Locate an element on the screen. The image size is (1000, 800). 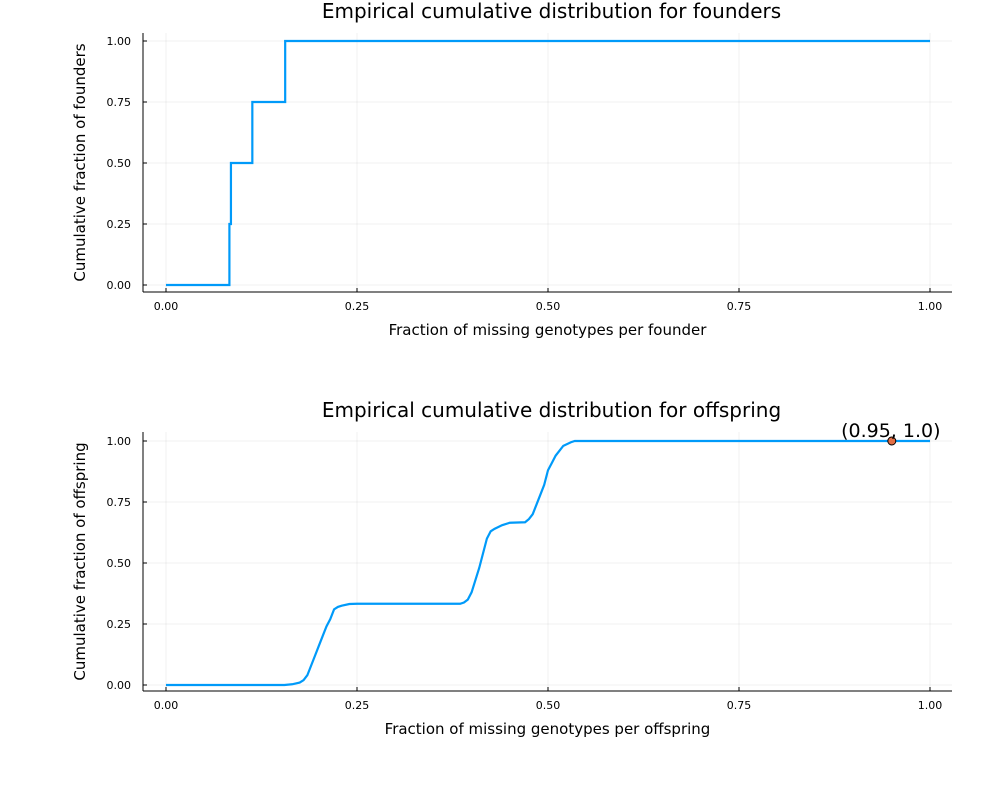
offspring-y-tick-label: 0.00 is located at coordinates (119, 685).